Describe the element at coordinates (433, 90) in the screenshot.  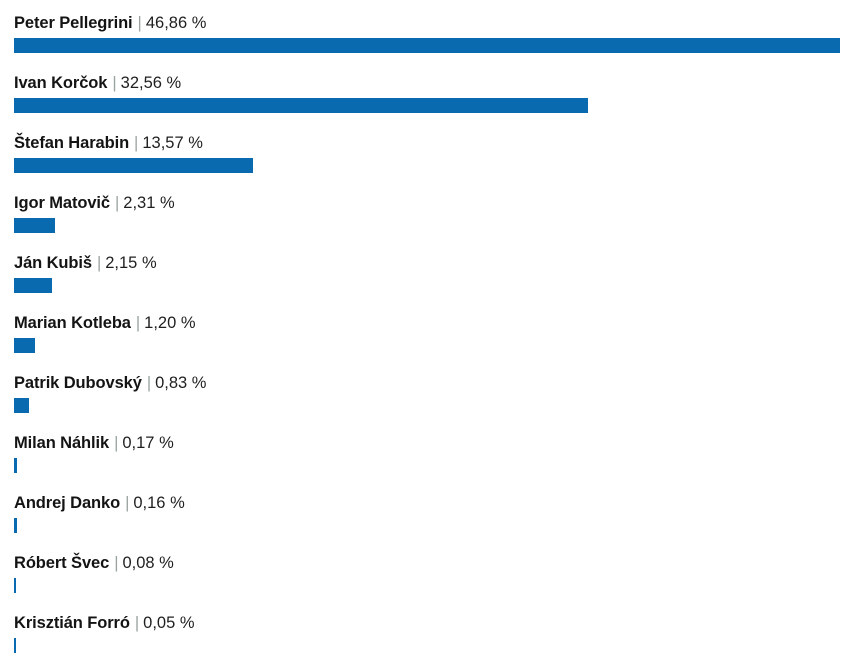
I see `result-row: Ivan Korčok | 32,56 %` at that location.